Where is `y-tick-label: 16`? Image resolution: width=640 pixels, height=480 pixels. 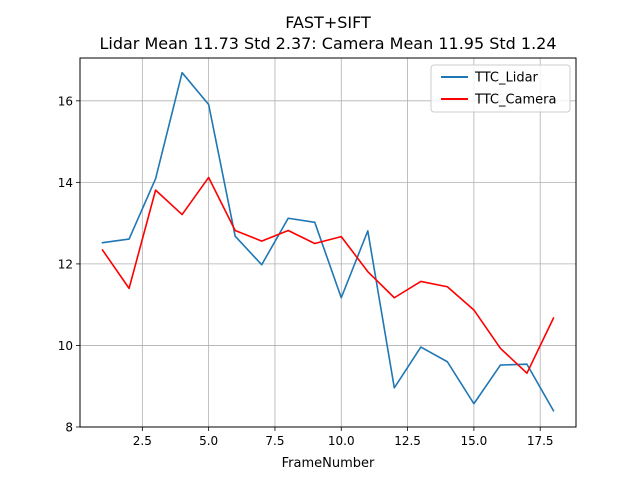 y-tick-label: 16 is located at coordinates (65, 101).